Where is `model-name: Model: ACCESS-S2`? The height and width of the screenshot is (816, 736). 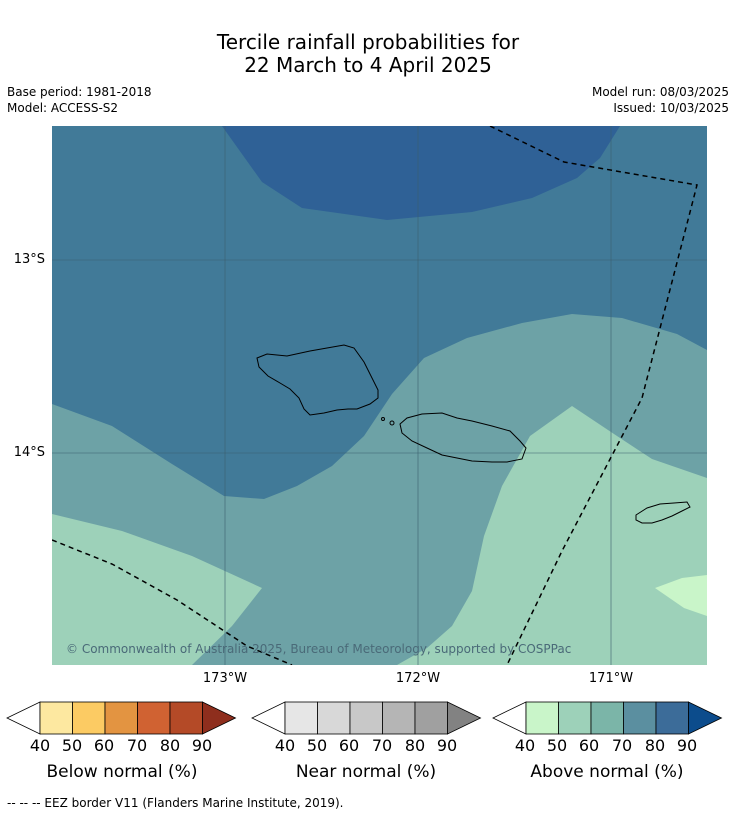 model-name: Model: ACCESS-S2 is located at coordinates (63, 108).